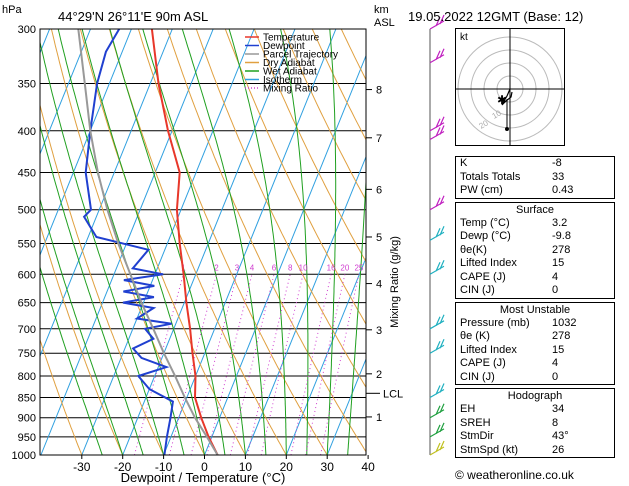 This screenshot has width=629, height=486. What do you see at coordinates (563, 190) in the screenshot?
I see `stat-value: 0.43` at bounding box center [563, 190].